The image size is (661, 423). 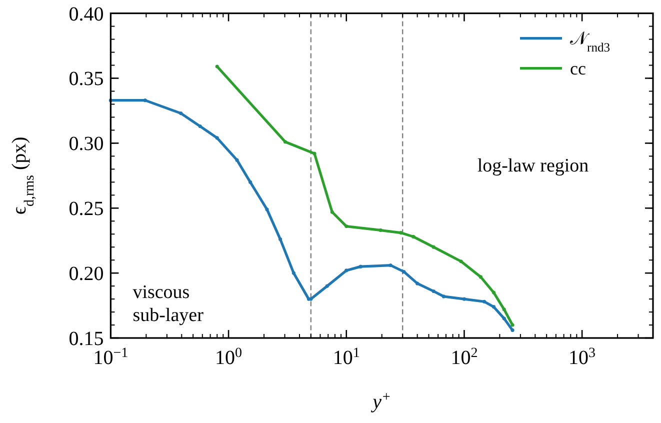 I want to click on y-tick-label: 0.30, so click(x=86, y=144).